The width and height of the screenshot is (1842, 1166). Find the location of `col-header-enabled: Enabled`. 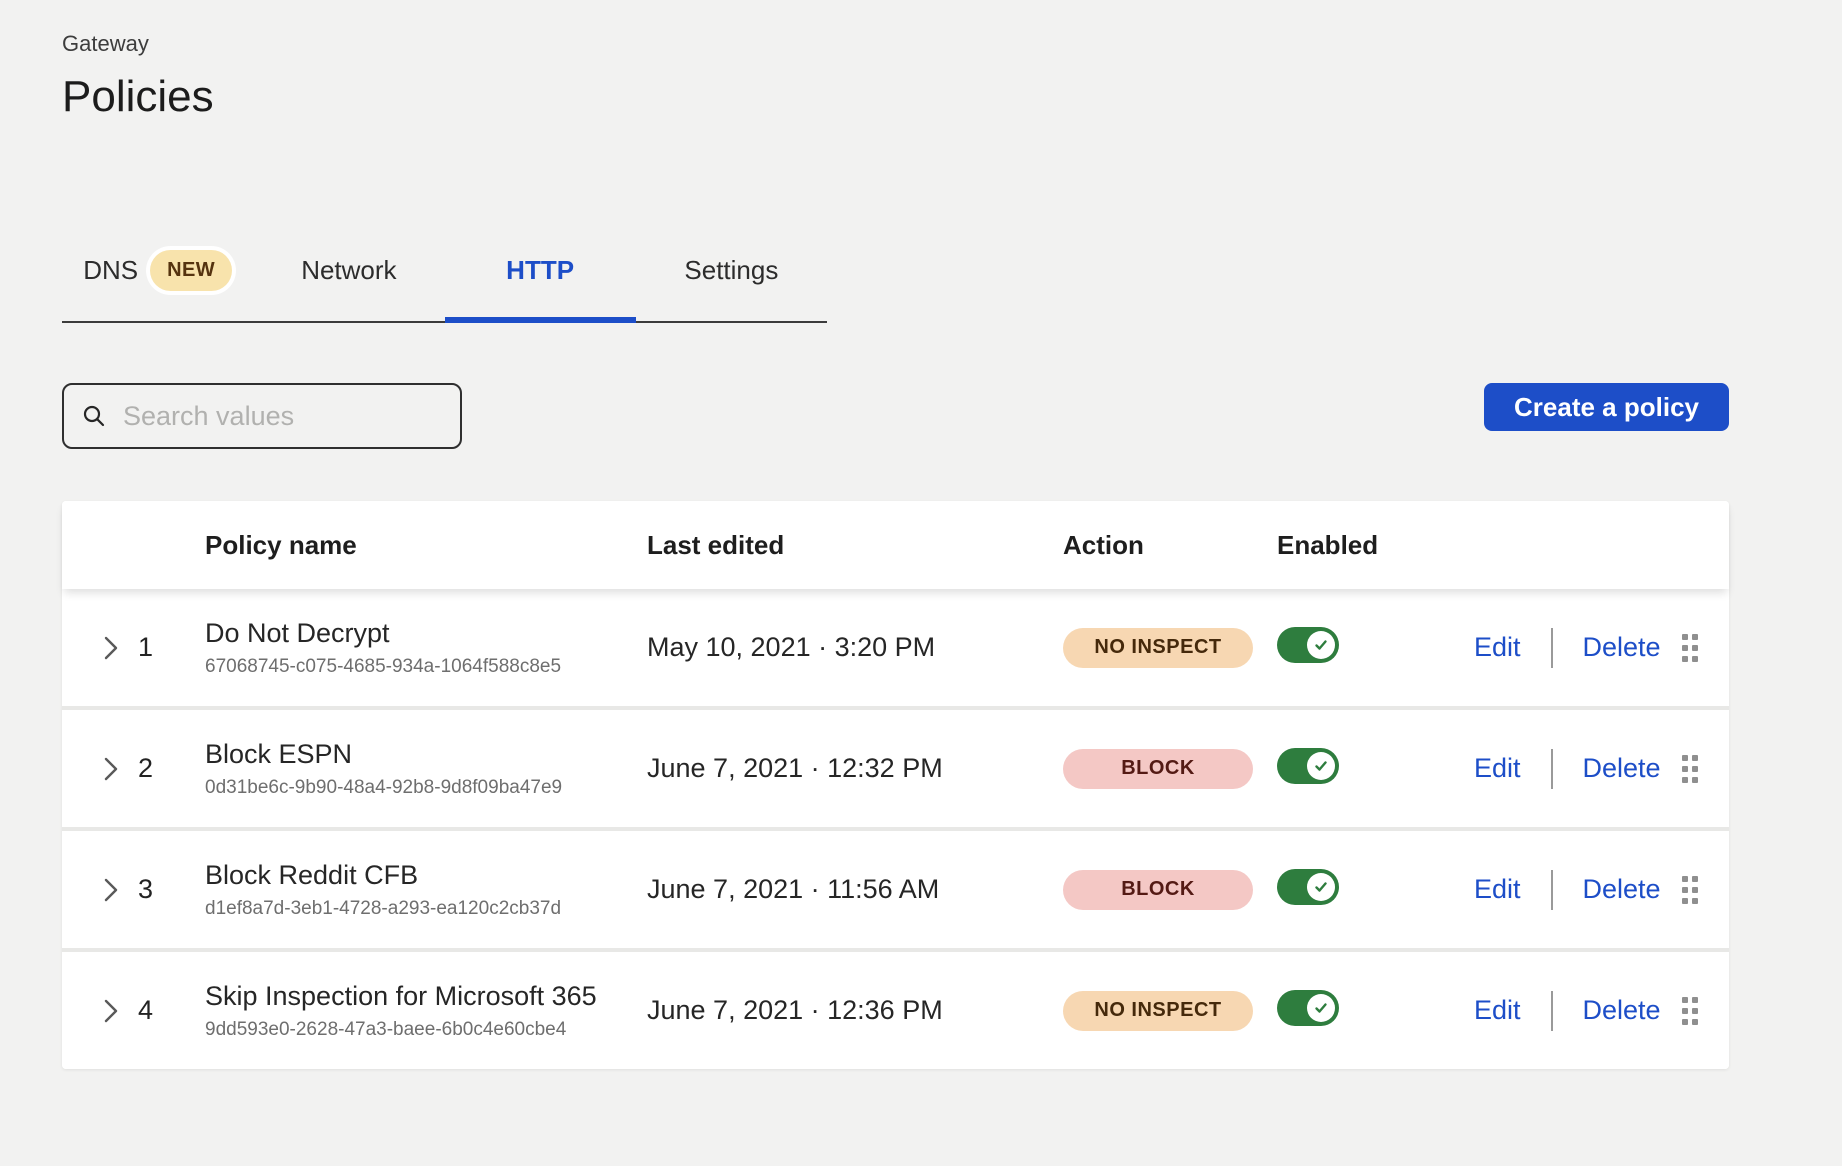

col-header-enabled: Enabled is located at coordinates (1328, 544).